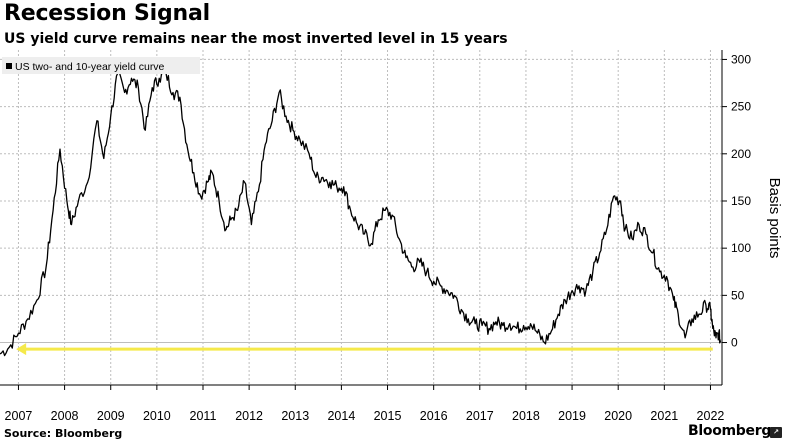 The width and height of the screenshot is (785, 444). Describe the element at coordinates (741, 59) in the screenshot. I see `y-tick-label: 300` at that location.